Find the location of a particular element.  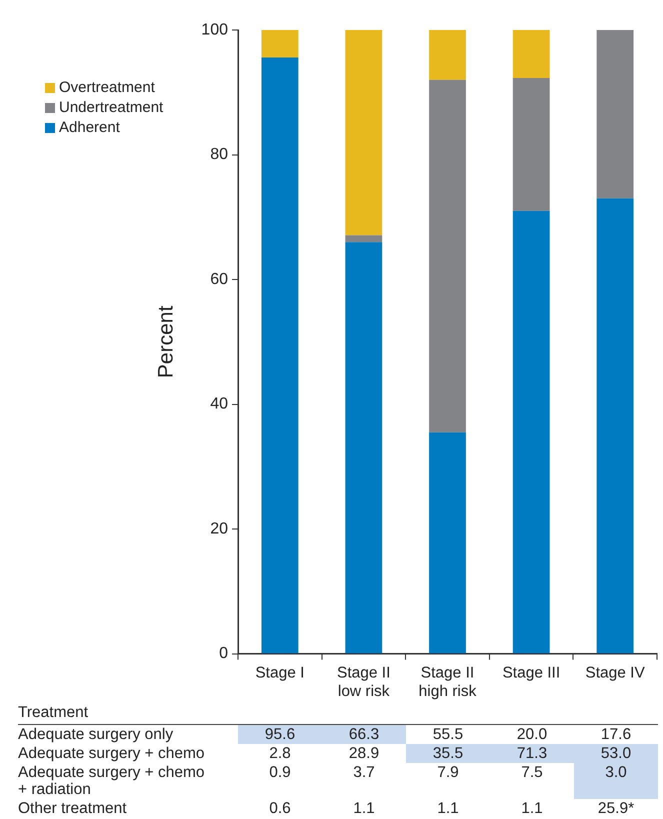

text: Treatment is located at coordinates (53, 712).